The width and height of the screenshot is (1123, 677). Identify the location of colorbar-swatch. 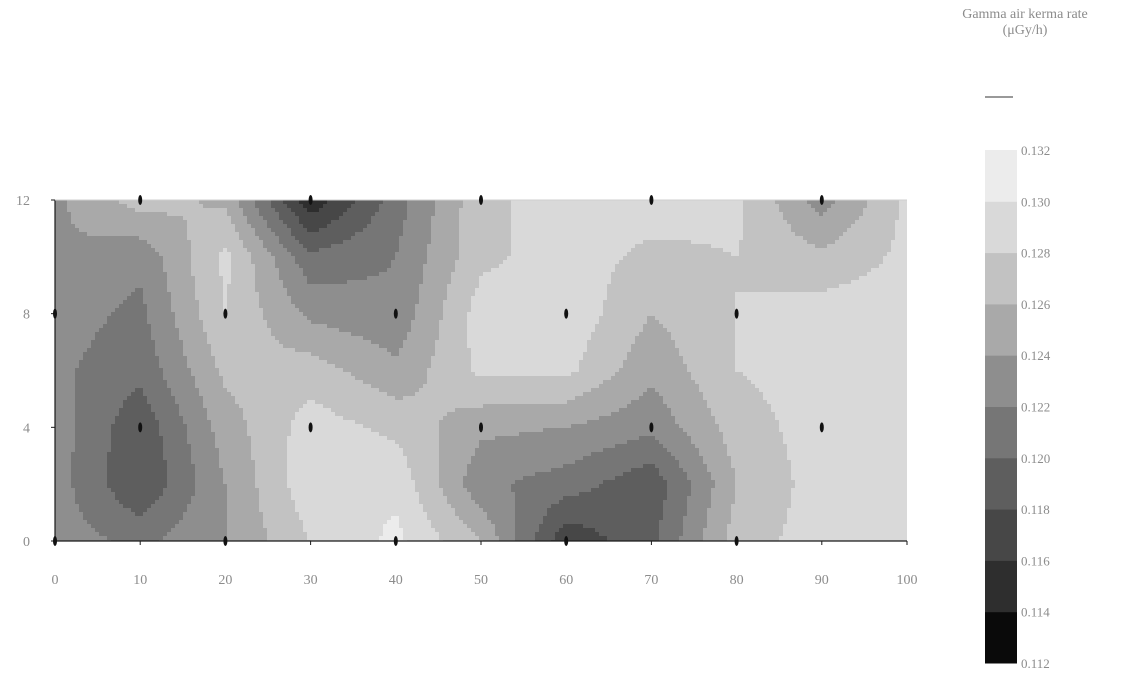
(1001, 483).